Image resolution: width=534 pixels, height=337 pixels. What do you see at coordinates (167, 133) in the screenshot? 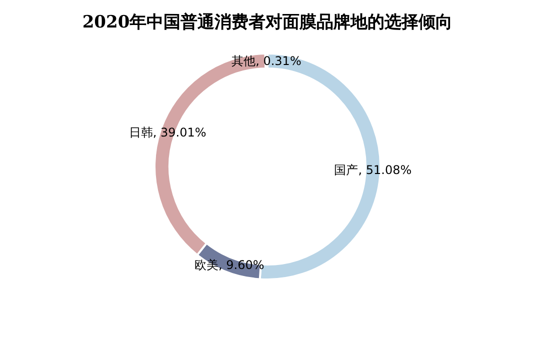
I see `slice-label: 日韩, 39.01%` at bounding box center [167, 133].